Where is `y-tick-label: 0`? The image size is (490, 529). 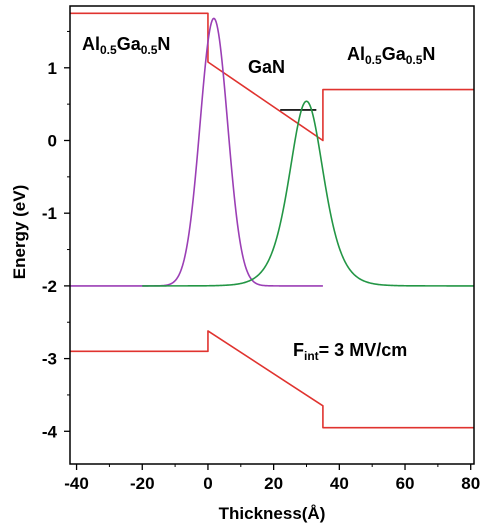
y-tick-label: 0 is located at coordinates (52, 140).